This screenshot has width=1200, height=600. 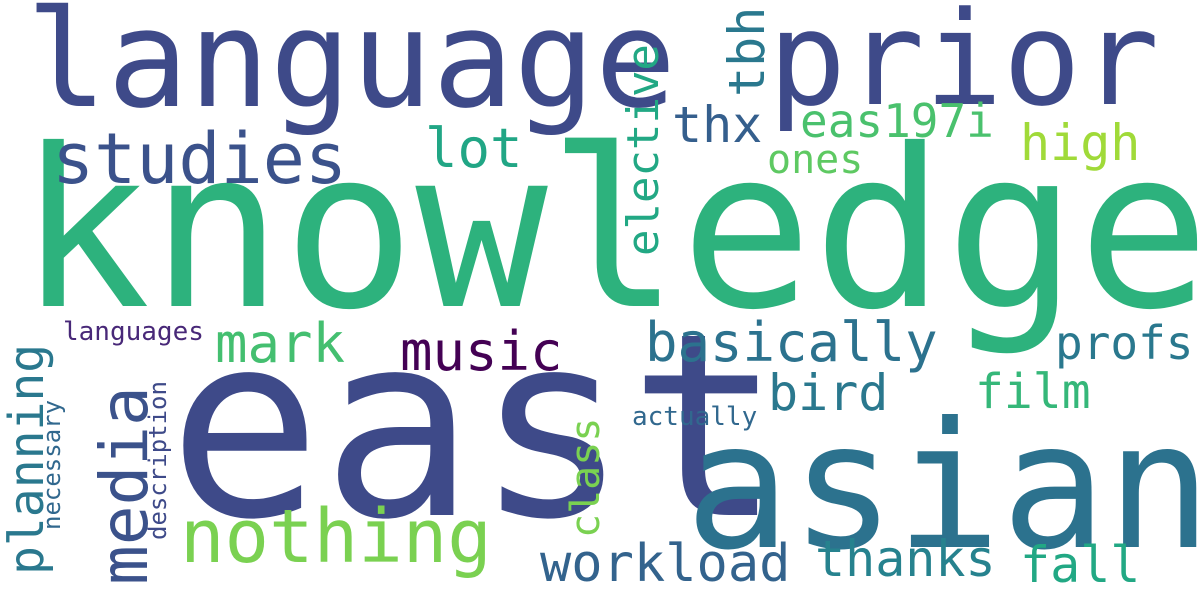 I want to click on word-actually: actually, so click(x=695, y=417).